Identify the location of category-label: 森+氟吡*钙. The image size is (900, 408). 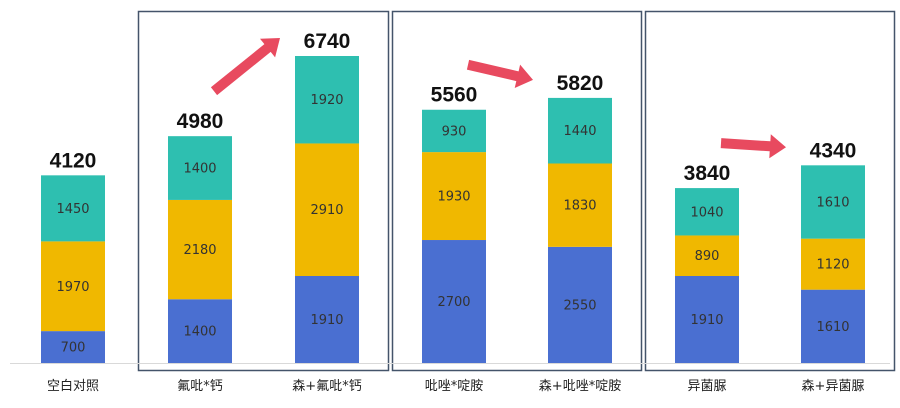
(326, 386).